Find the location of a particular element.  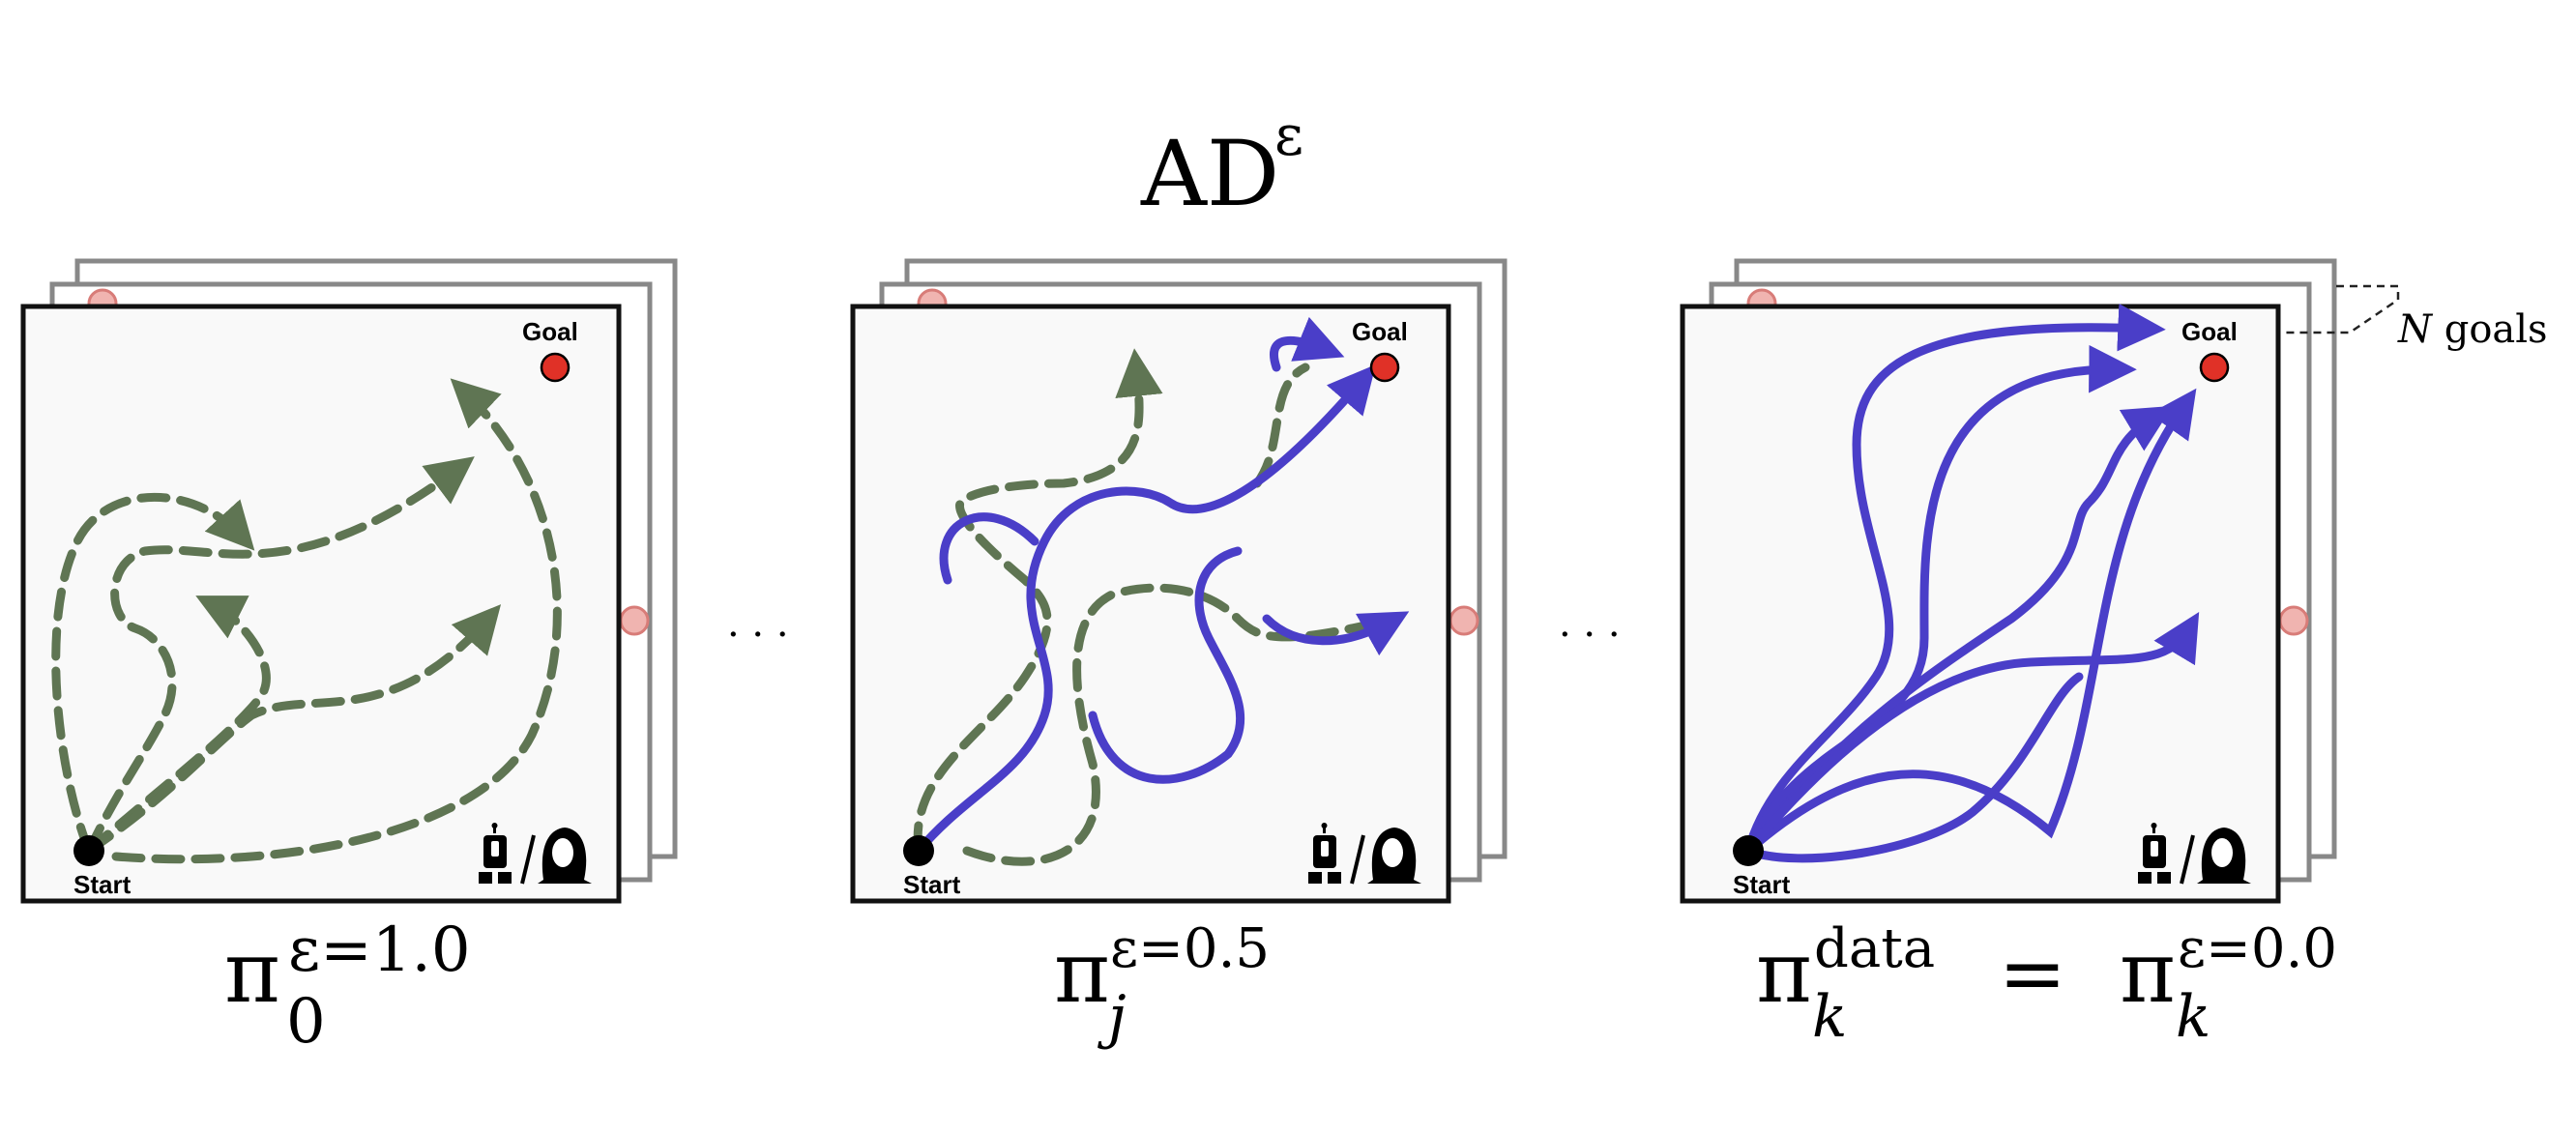

mixed-trajectories is located at coordinates (1161, 591).